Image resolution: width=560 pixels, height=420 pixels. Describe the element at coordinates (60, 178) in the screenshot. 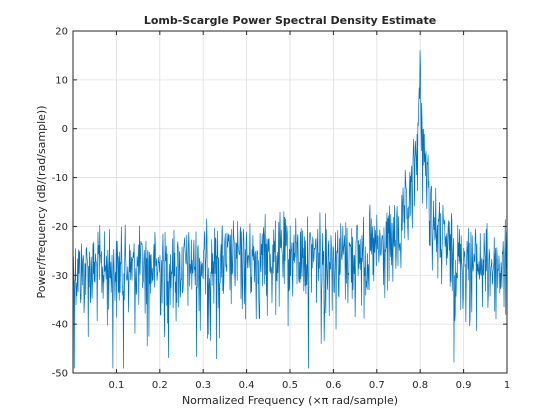

I see `y-tick-label: -10` at that location.